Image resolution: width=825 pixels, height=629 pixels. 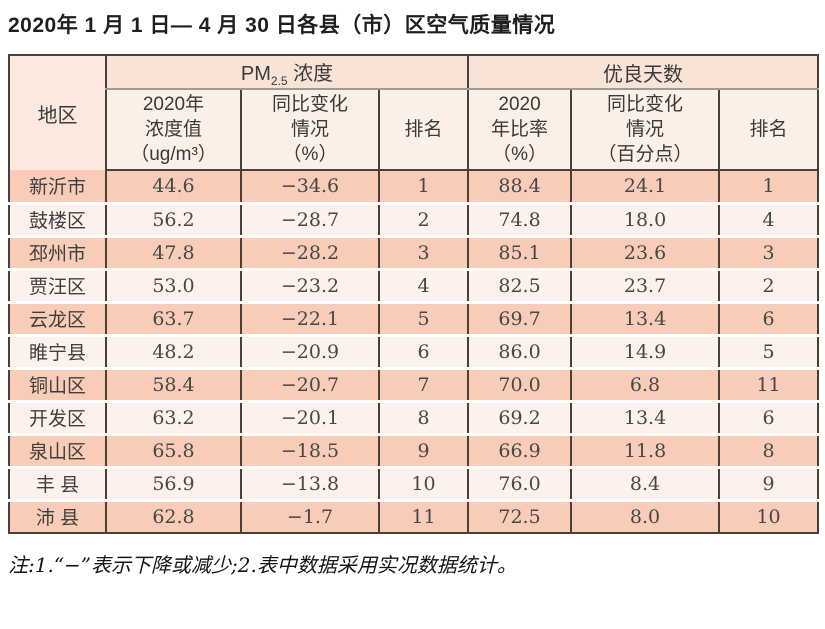 What do you see at coordinates (645, 449) in the screenshot?
I see `good-change-cell: 11.8` at bounding box center [645, 449].